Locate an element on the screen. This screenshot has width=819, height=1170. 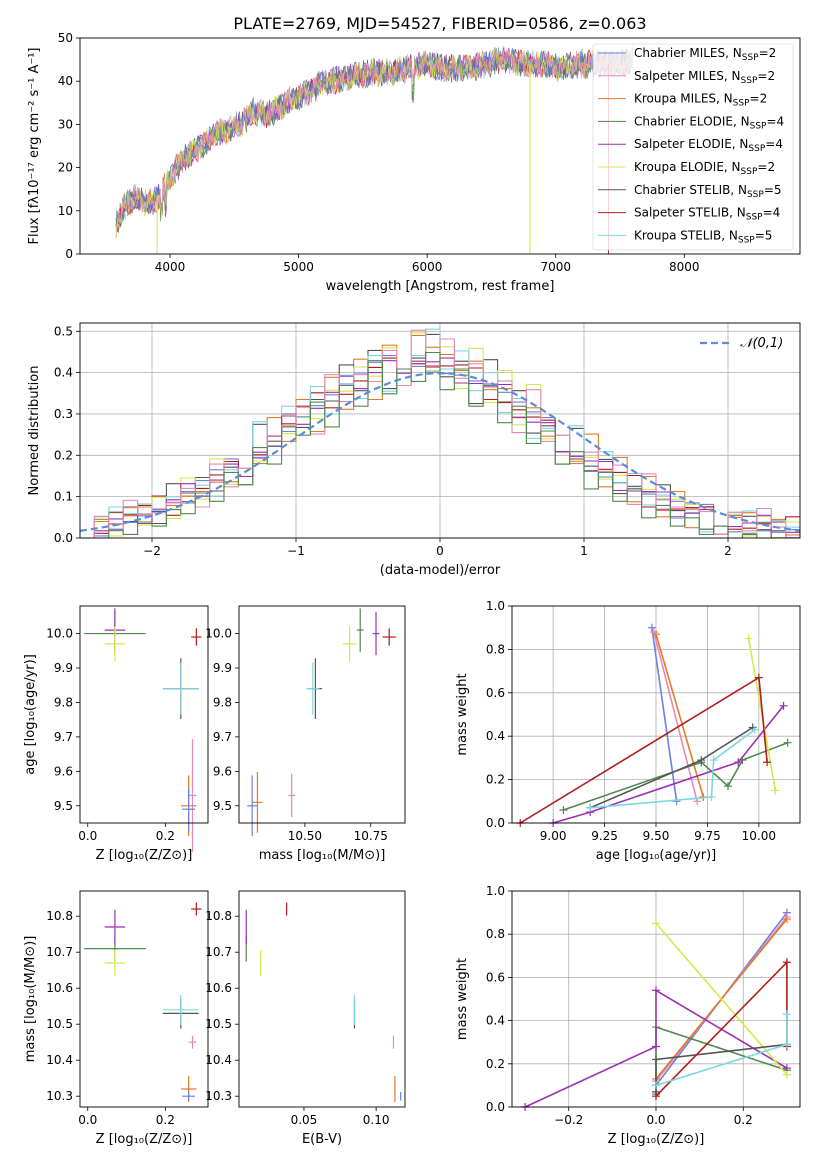
y-tick-label: 9.8 is located at coordinates (222, 702).